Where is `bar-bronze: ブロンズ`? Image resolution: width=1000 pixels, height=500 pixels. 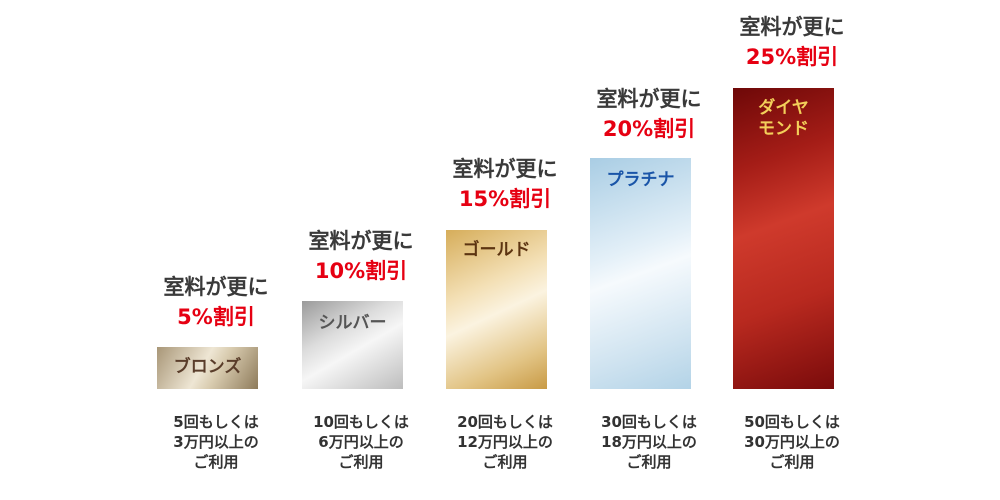
bar-bronze: ブロンズ is located at coordinates (207, 368).